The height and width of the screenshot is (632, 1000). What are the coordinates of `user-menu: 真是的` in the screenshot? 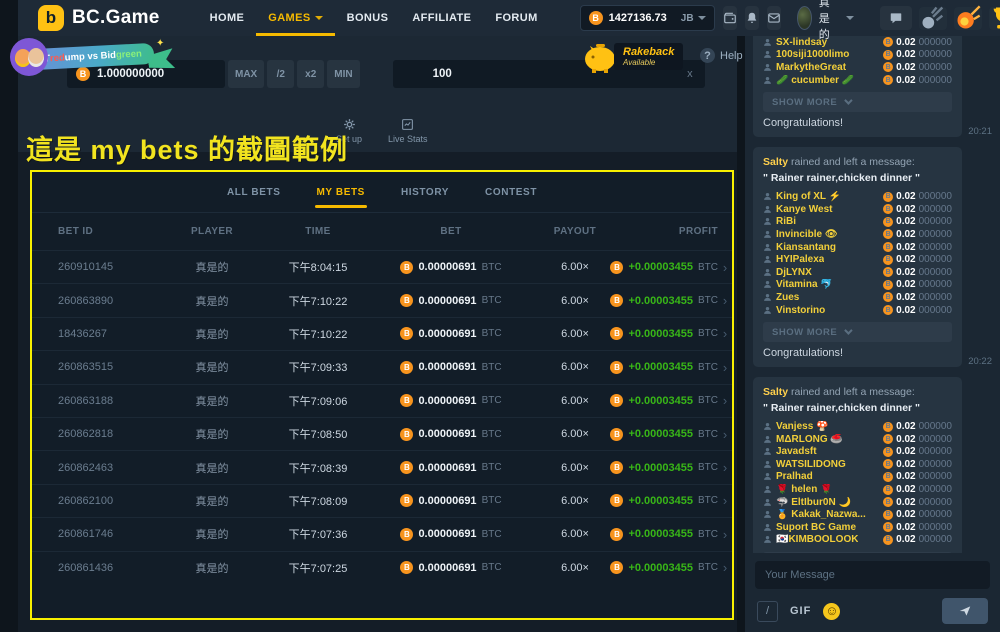 It's located at (825, 21).